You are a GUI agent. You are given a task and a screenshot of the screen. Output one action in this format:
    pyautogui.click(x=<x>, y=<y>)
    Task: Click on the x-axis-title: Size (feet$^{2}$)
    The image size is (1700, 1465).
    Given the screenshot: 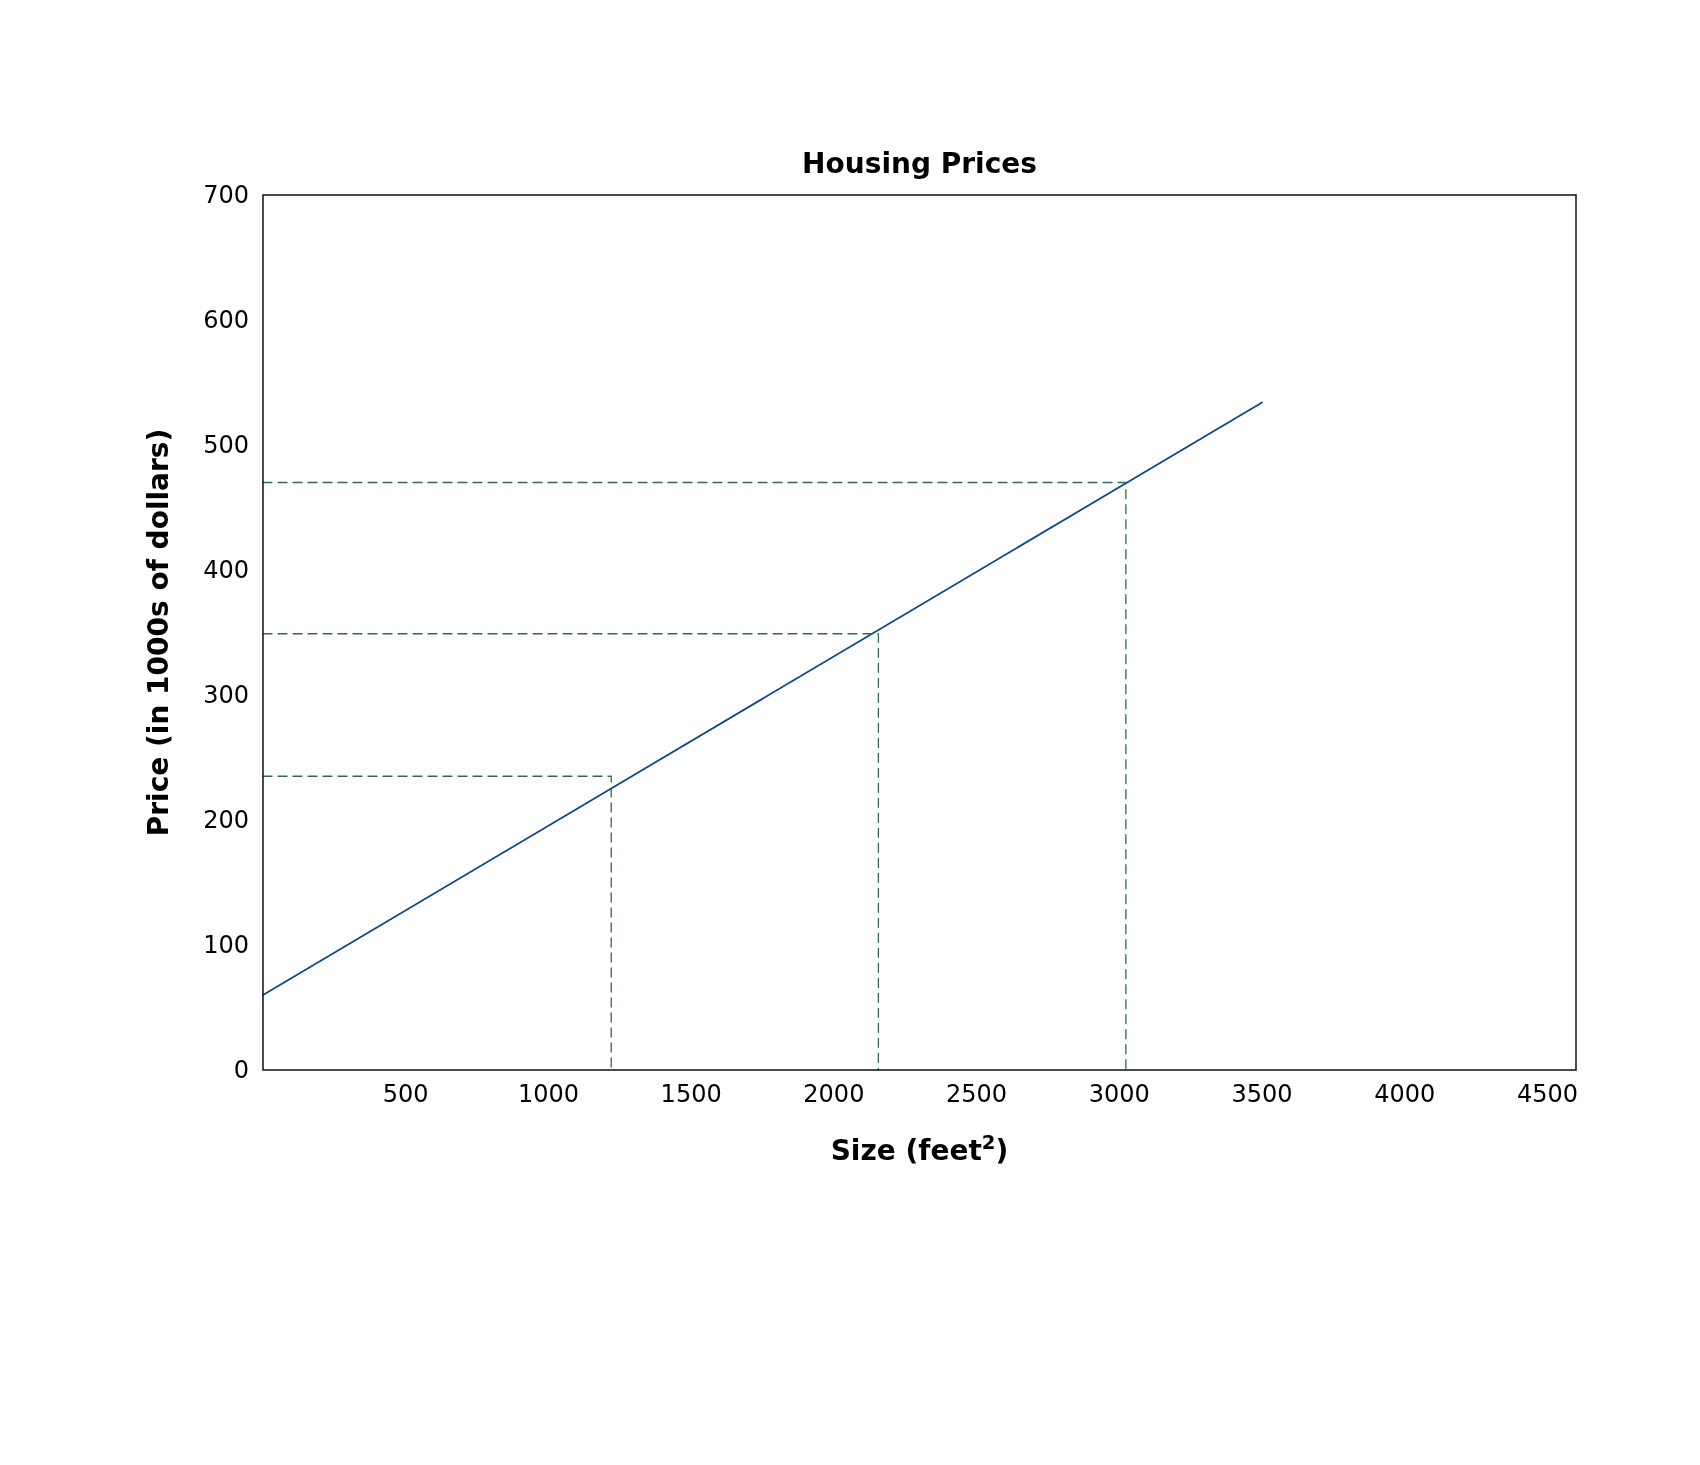 What is the action you would take?
    pyautogui.click(x=919, y=1148)
    